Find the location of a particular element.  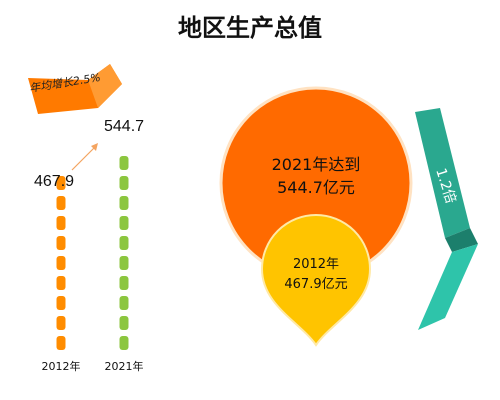

ratio-ribbon: 1.2倍 is located at coordinates (446, 219).